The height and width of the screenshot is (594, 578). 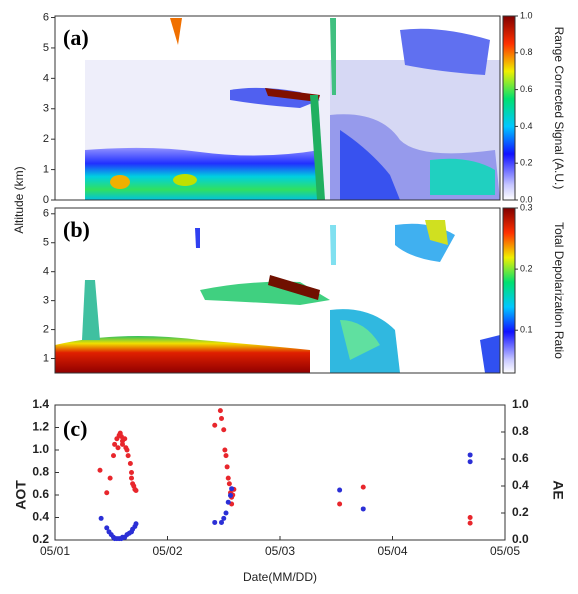 I want to click on y2-tick-label: 0.4, so click(x=520, y=485).